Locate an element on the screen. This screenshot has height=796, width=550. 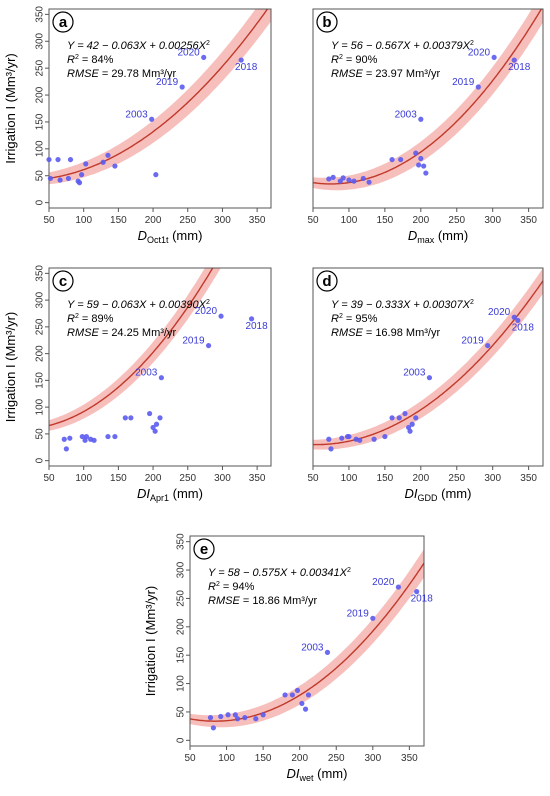
x-axis-label-main: D is located at coordinates (412, 235).